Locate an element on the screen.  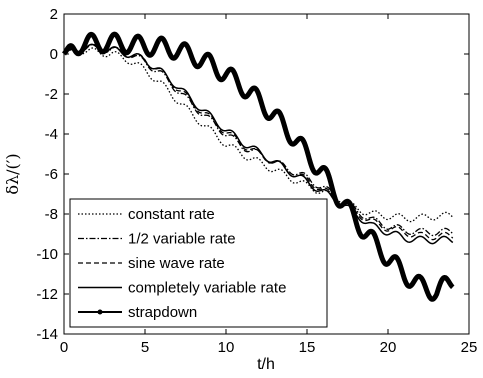
y-tick-label: -2 is located at coordinates (51, 94).